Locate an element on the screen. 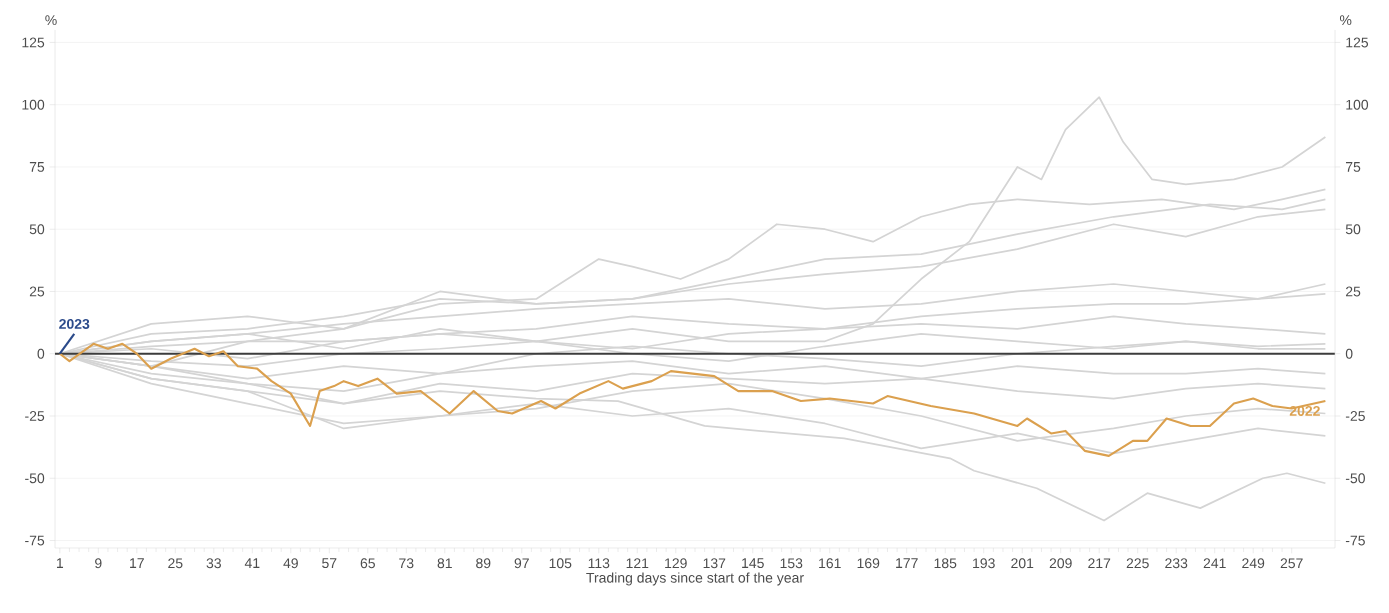 This screenshot has width=1389, height=613. y2-tick-label: -25 is located at coordinates (1355, 416).